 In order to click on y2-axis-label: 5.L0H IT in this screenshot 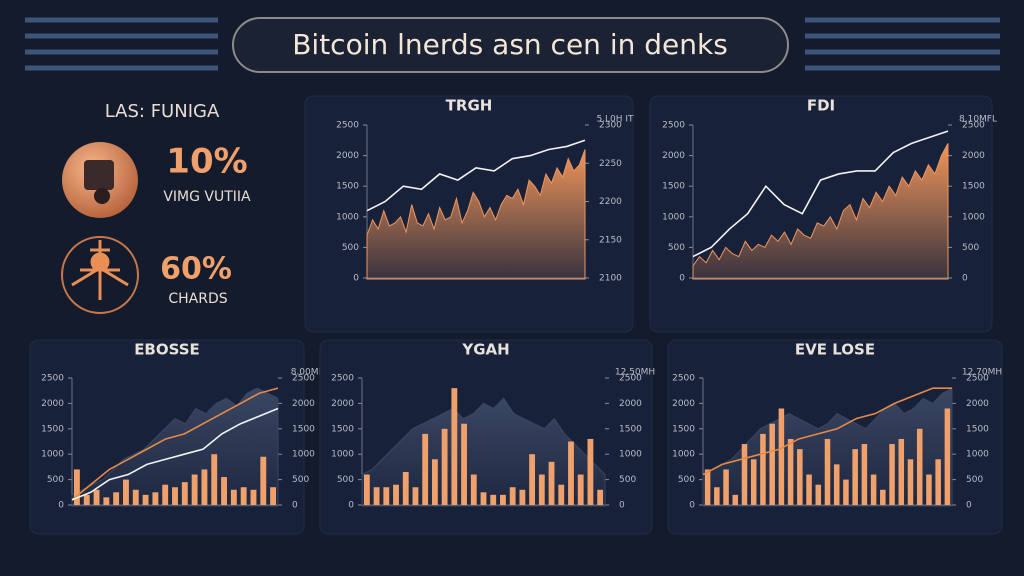, I will do `click(615, 120)`.